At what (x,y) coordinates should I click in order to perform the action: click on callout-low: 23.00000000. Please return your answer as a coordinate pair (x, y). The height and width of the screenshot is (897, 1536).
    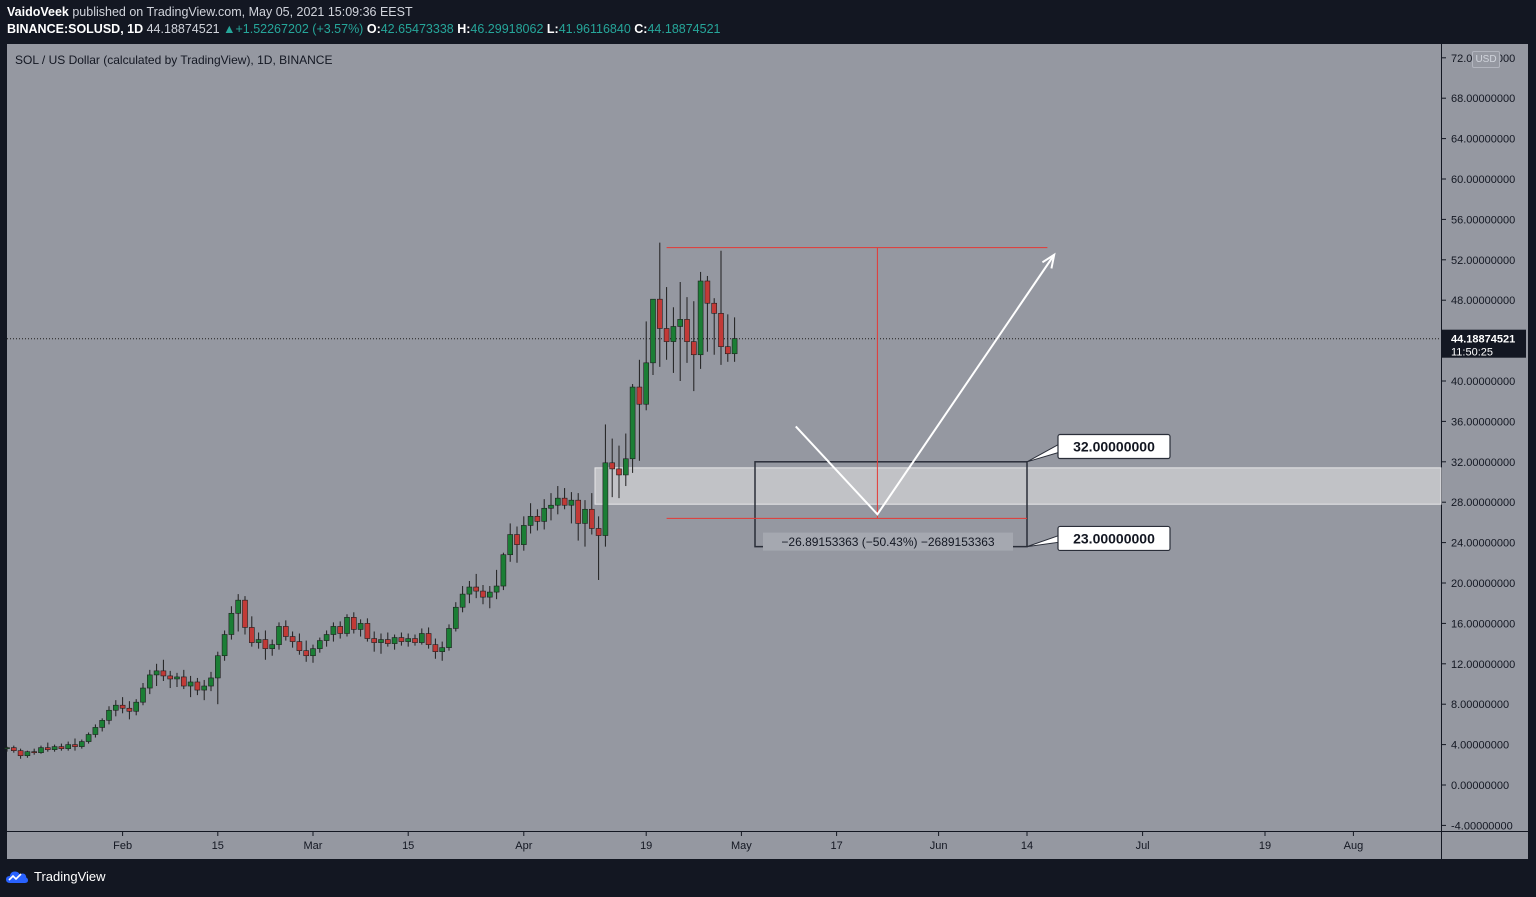
    Looking at the image, I should click on (1098, 538).